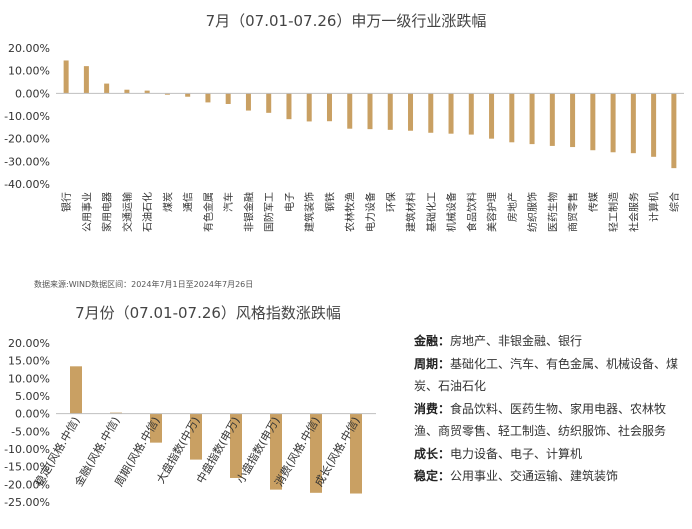 The height and width of the screenshot is (529, 692). What do you see at coordinates (534, 476) in the screenshot?
I see `legend-text: 公用事业、交通运输、建筑装饰` at bounding box center [534, 476].